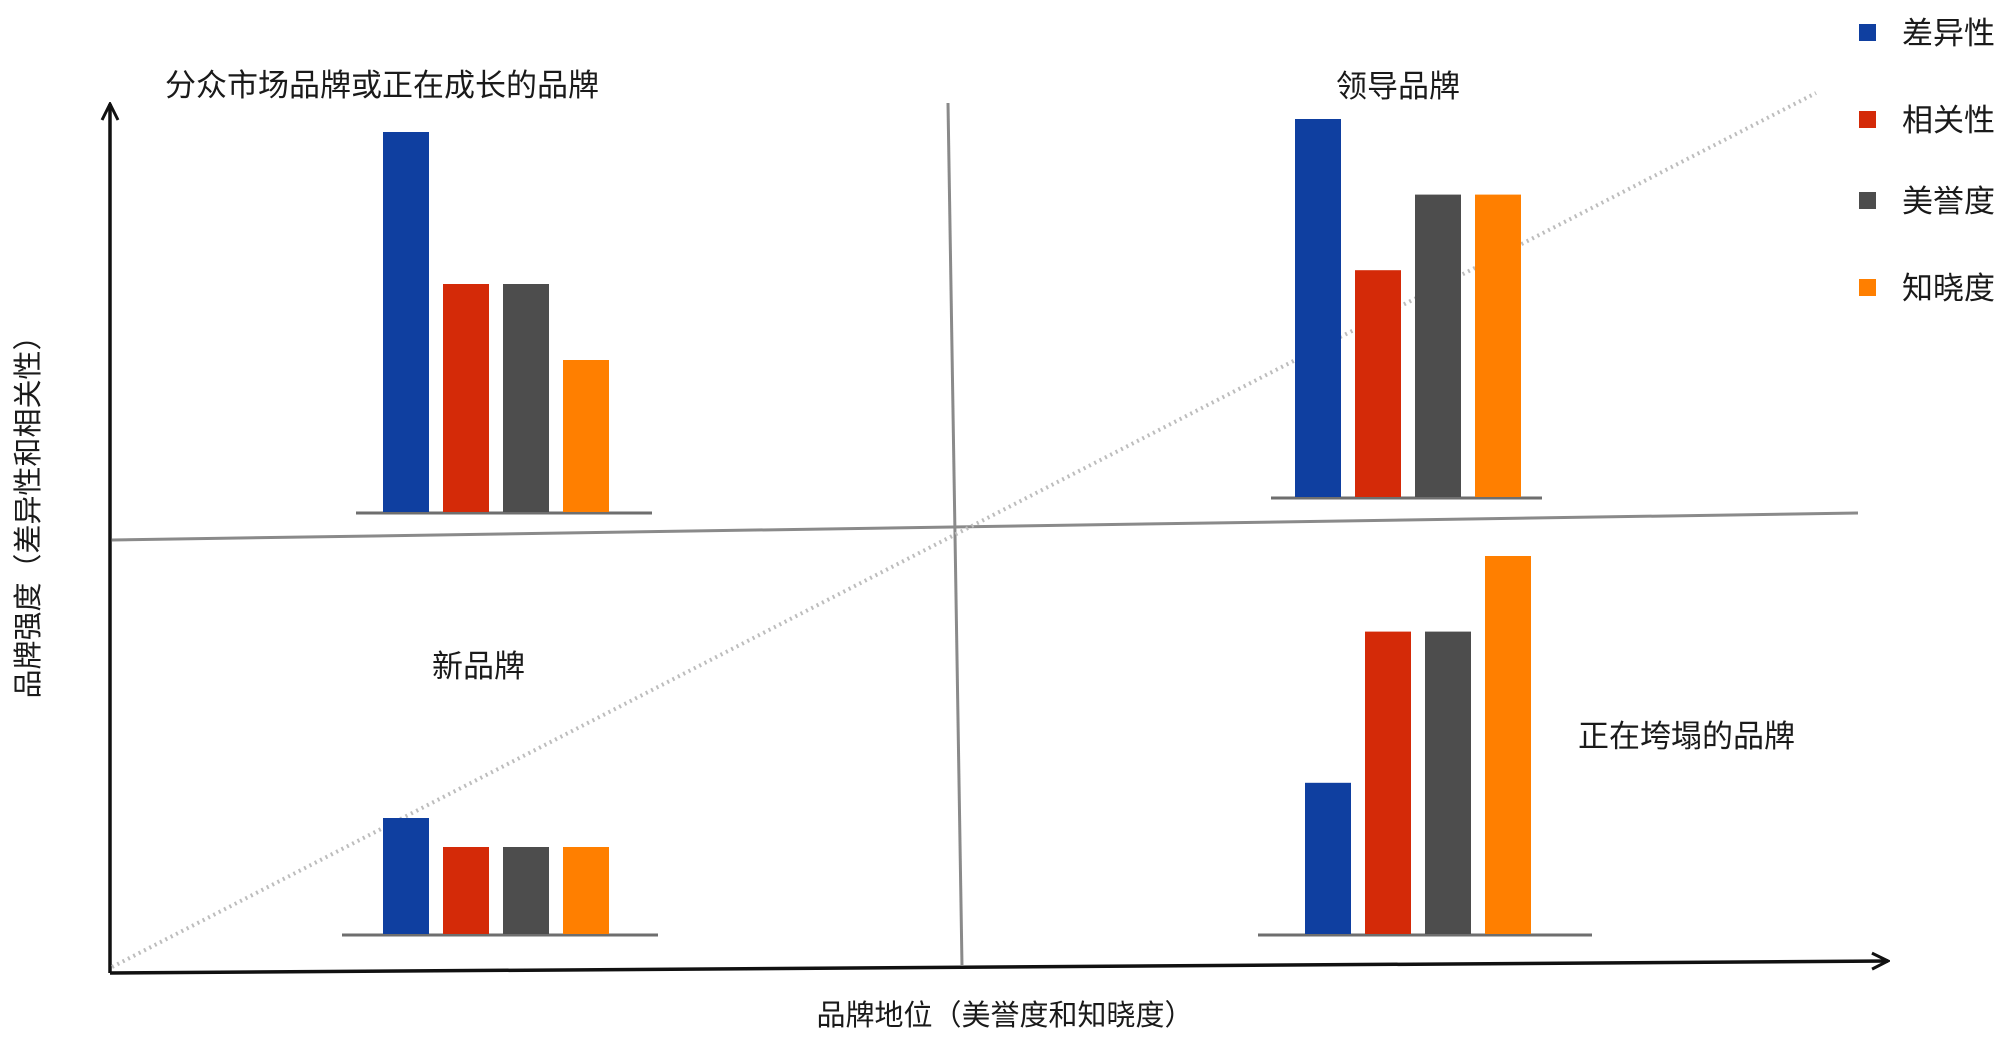 The width and height of the screenshot is (2010, 1040). I want to click on bar-top-right-relevance, so click(1378, 383).